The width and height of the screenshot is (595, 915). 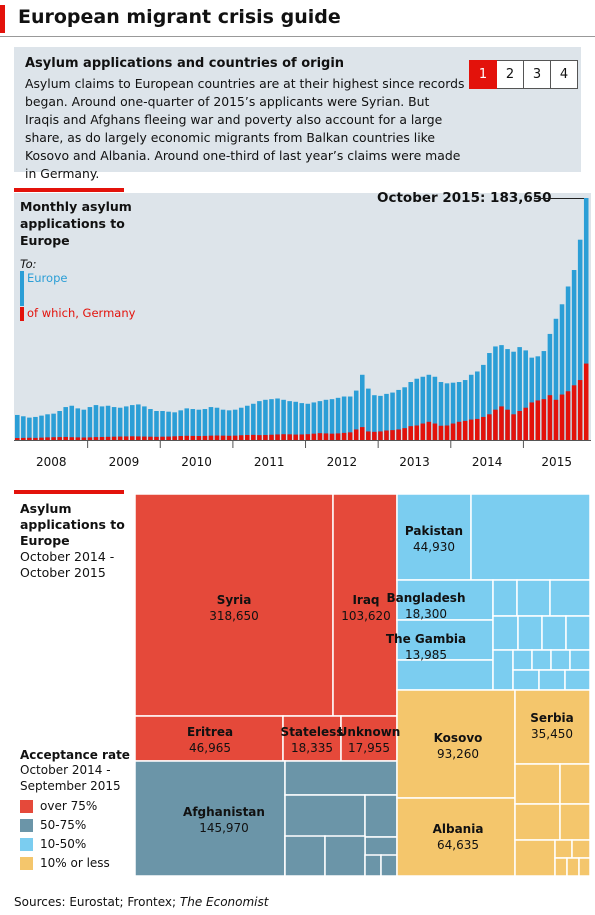 What do you see at coordinates (51, 462) in the screenshot?
I see `year-label: 2008` at bounding box center [51, 462].